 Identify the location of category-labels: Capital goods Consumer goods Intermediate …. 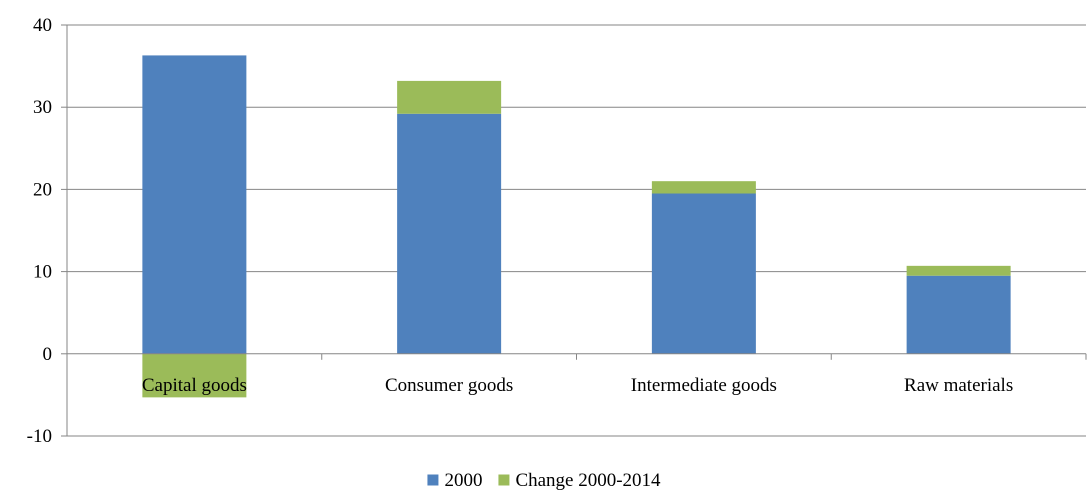
(577, 385).